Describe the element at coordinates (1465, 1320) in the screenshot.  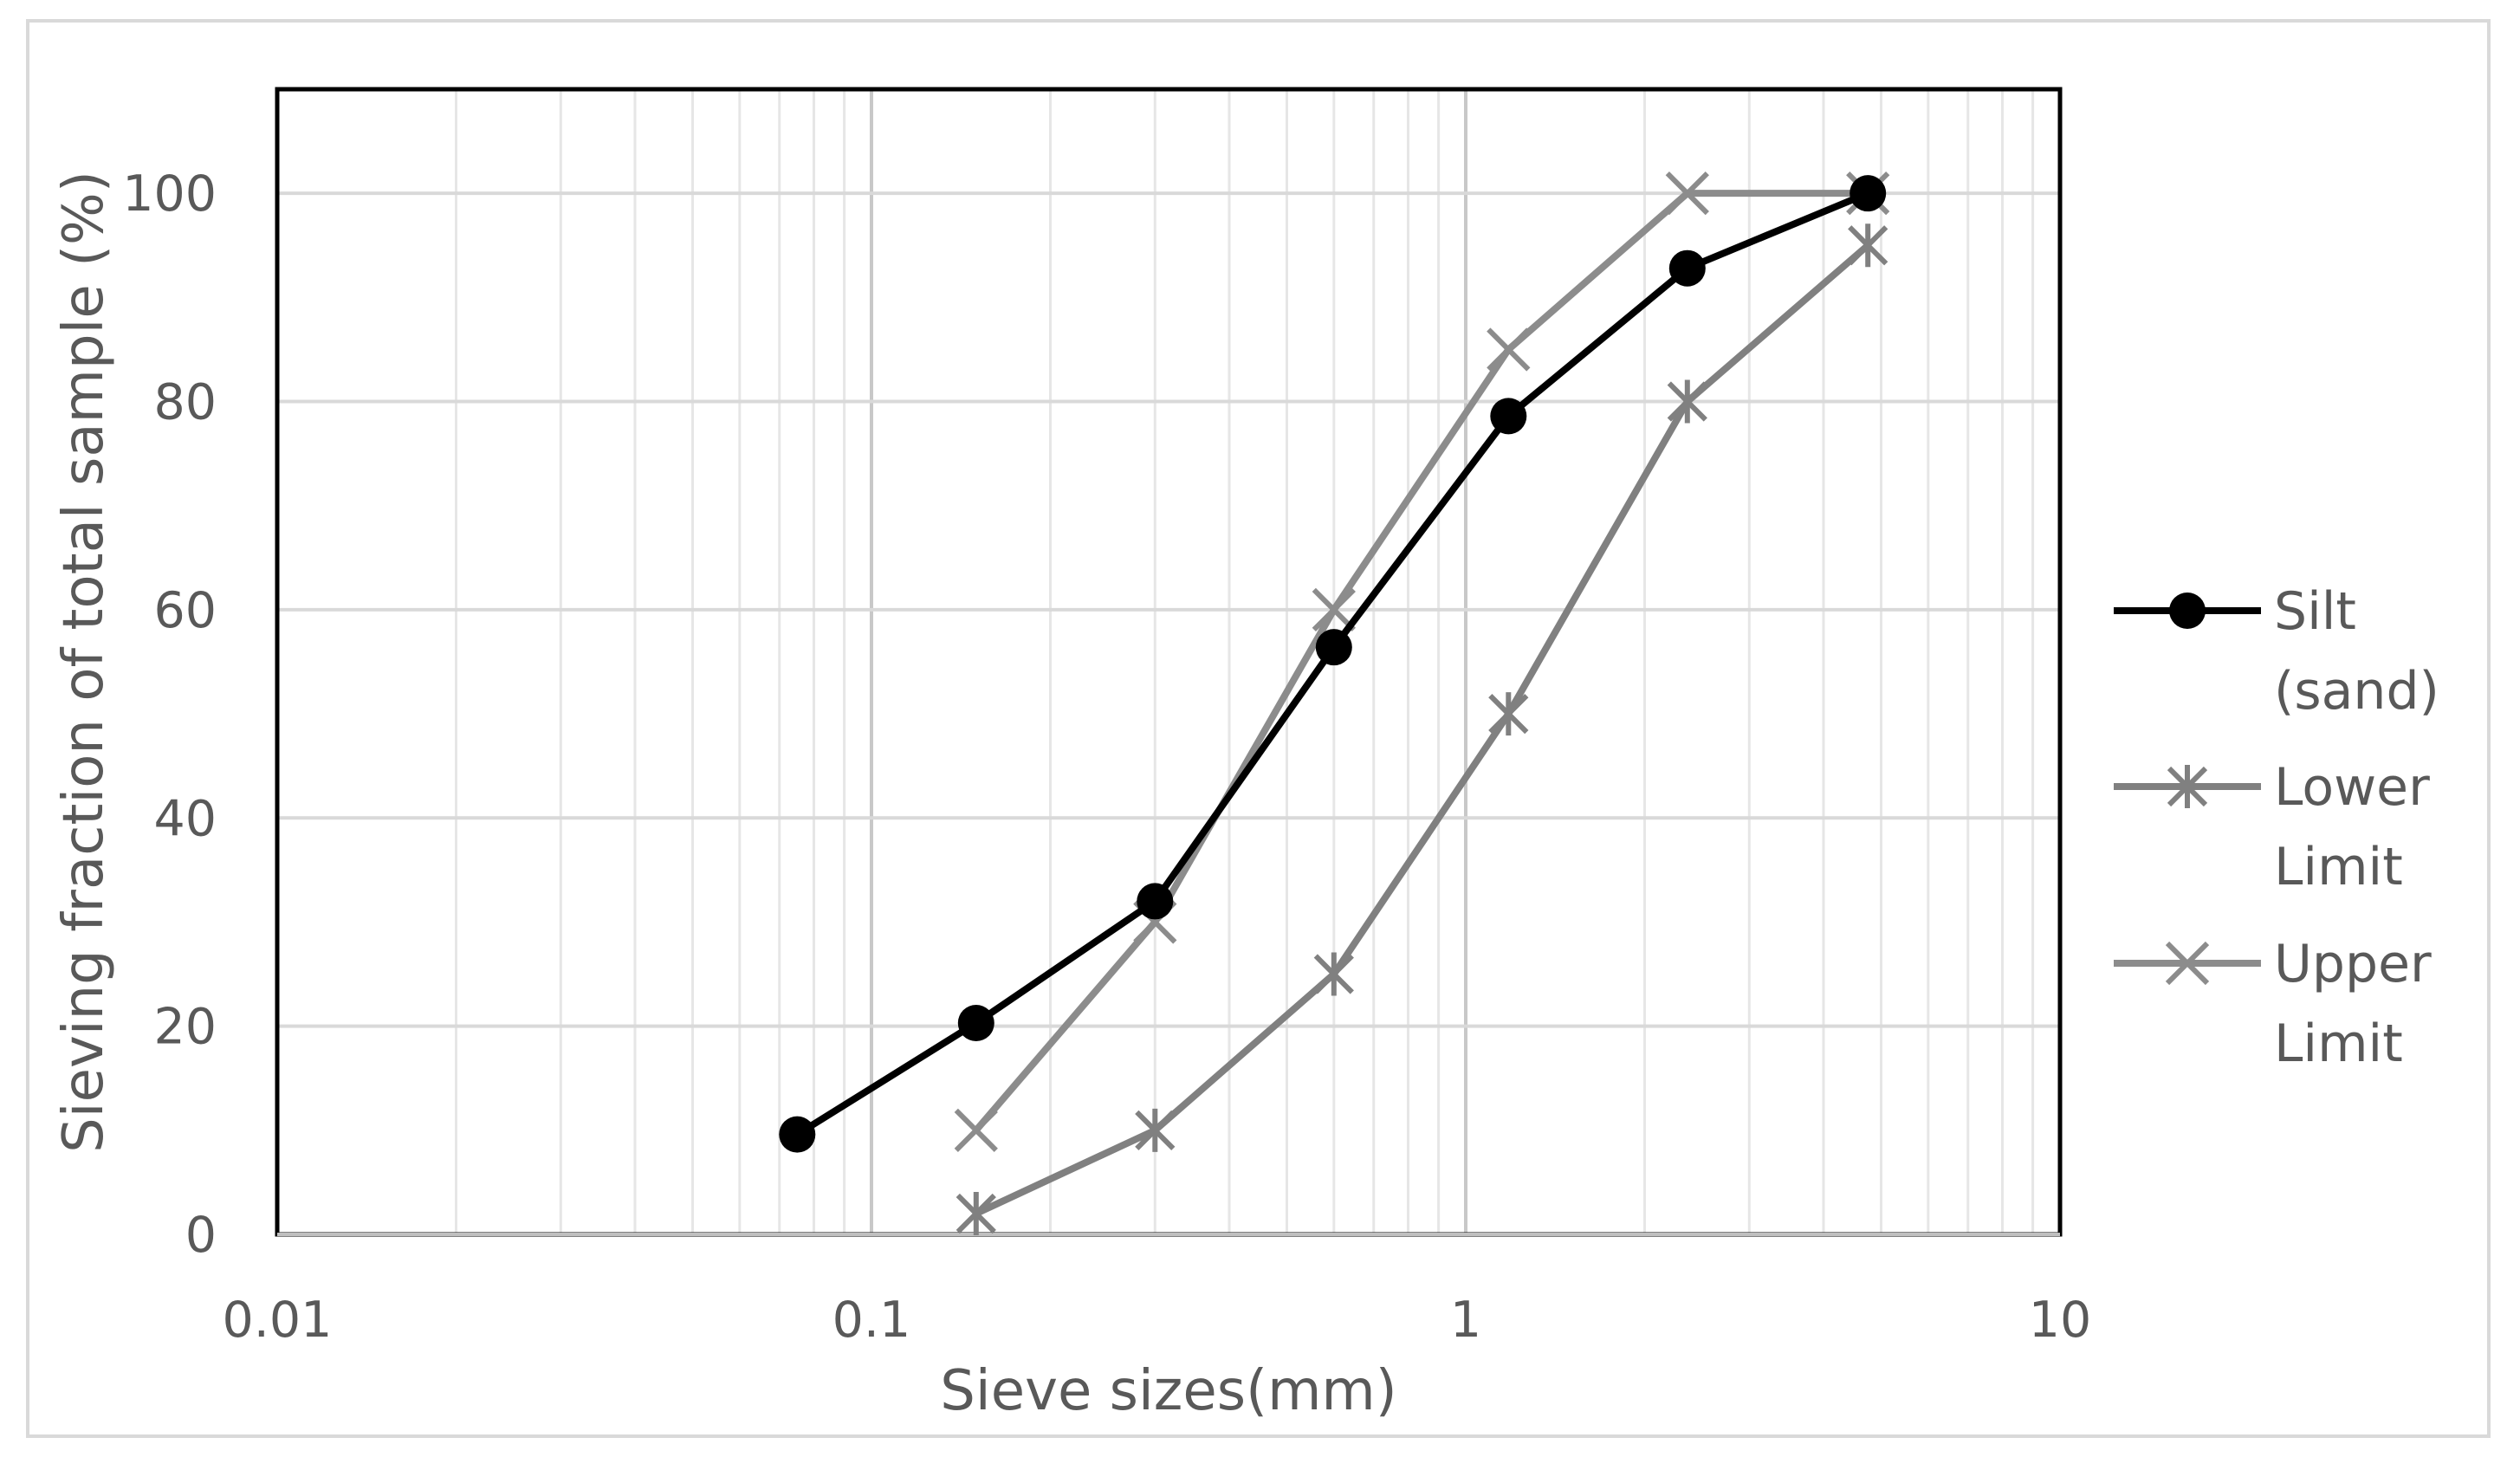
I see `x-tick-label: 1` at that location.